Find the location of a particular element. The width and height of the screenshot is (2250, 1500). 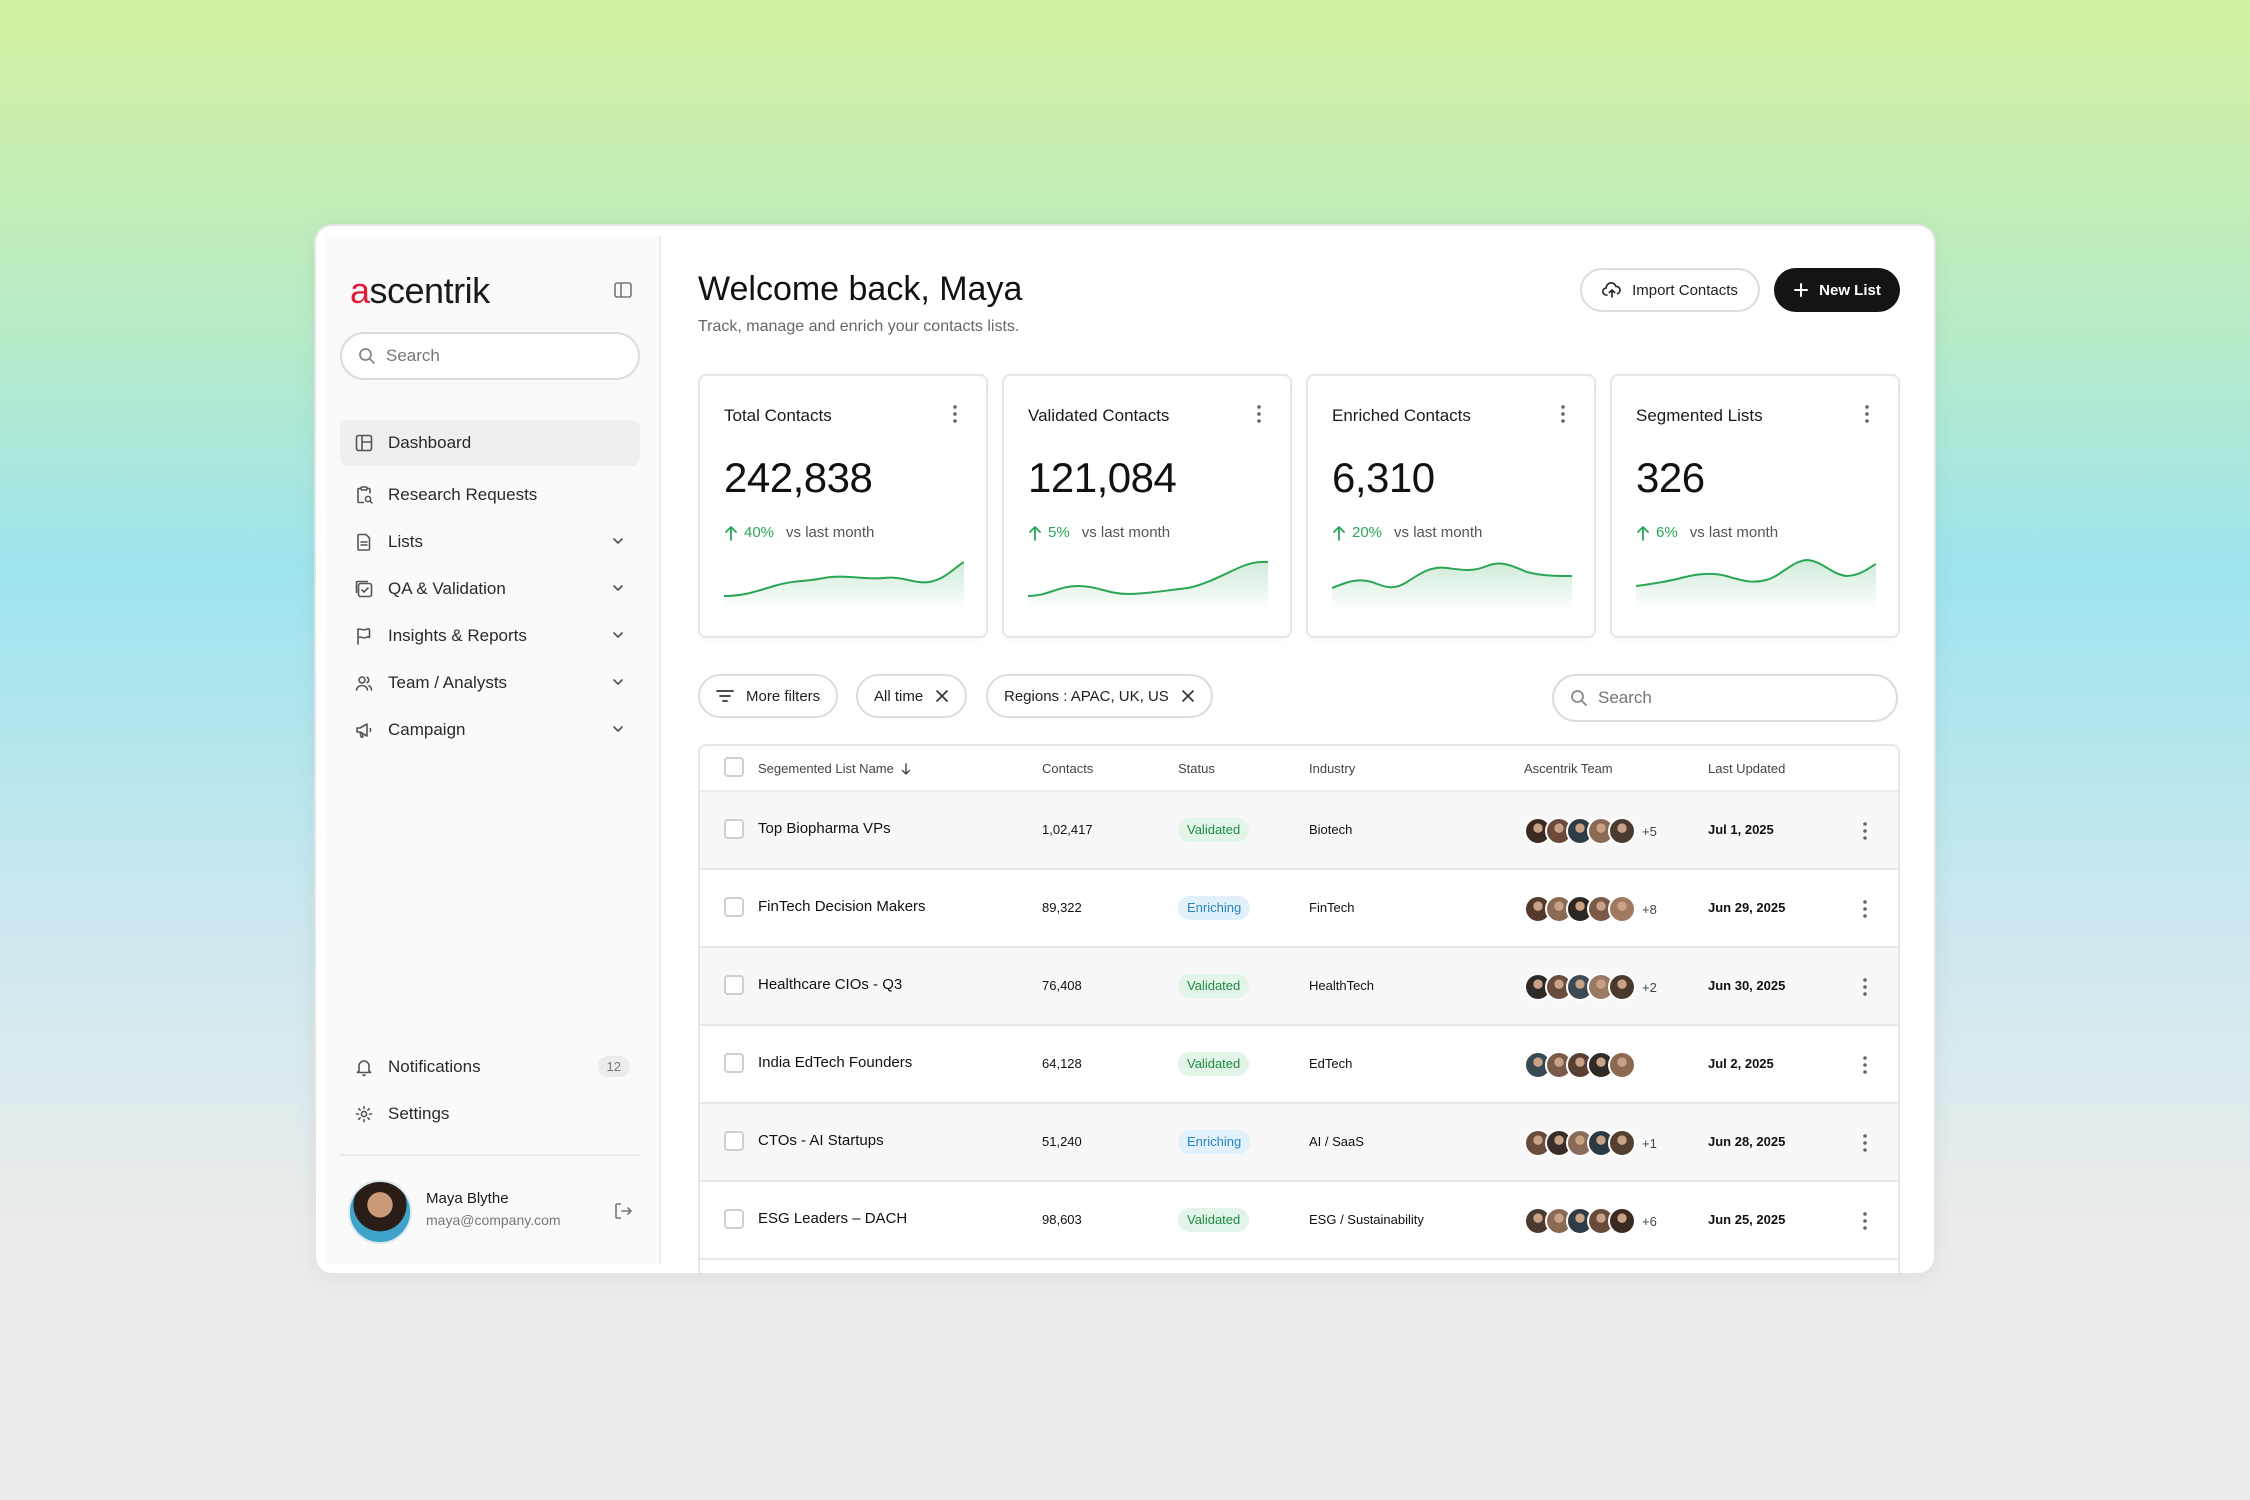

table-search is located at coordinates (1725, 698).